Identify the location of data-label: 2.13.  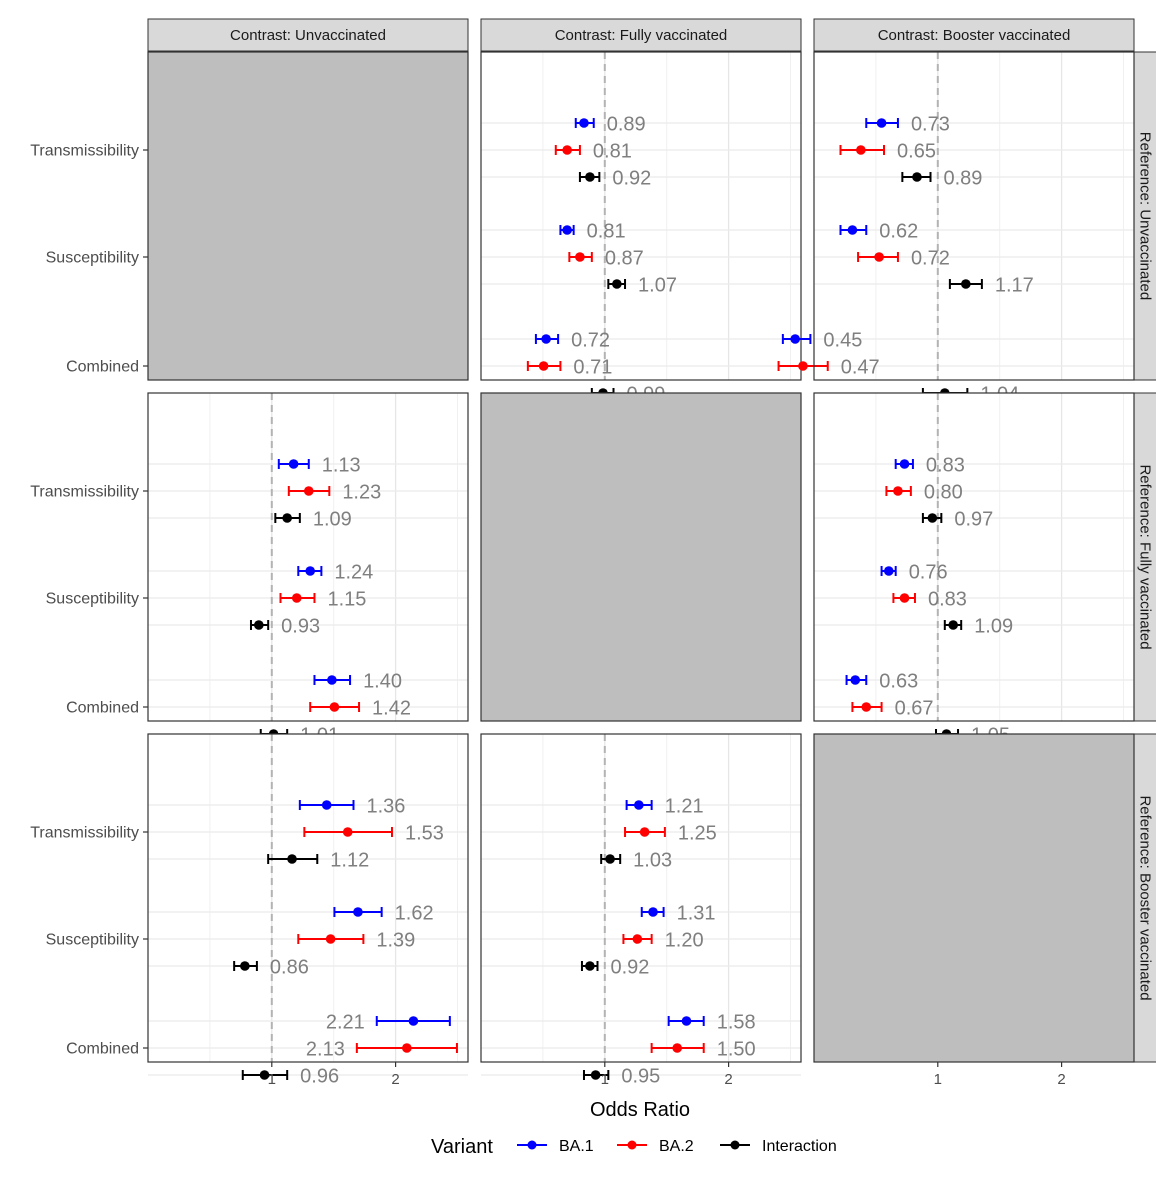
(325, 1050).